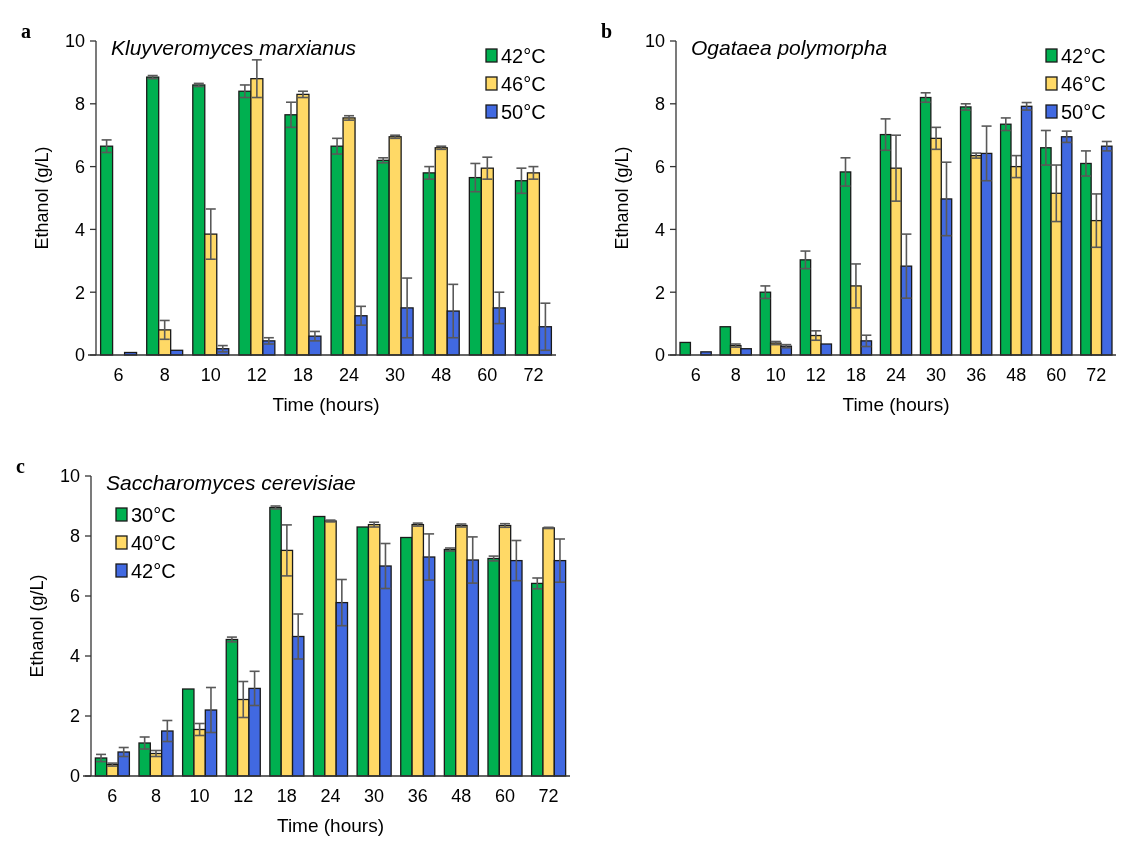 The width and height of the screenshot is (1132, 848). What do you see at coordinates (231, 482) in the screenshot?
I see `chart-title: Saccharomyces cerevisiae` at bounding box center [231, 482].